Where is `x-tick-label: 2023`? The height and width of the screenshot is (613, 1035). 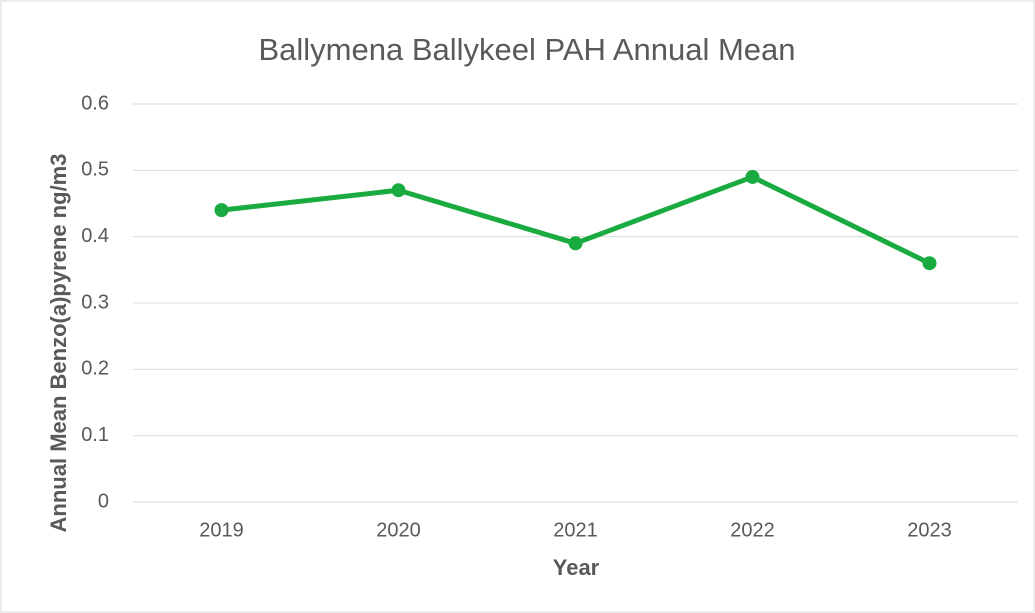 x-tick-label: 2023 is located at coordinates (929, 530).